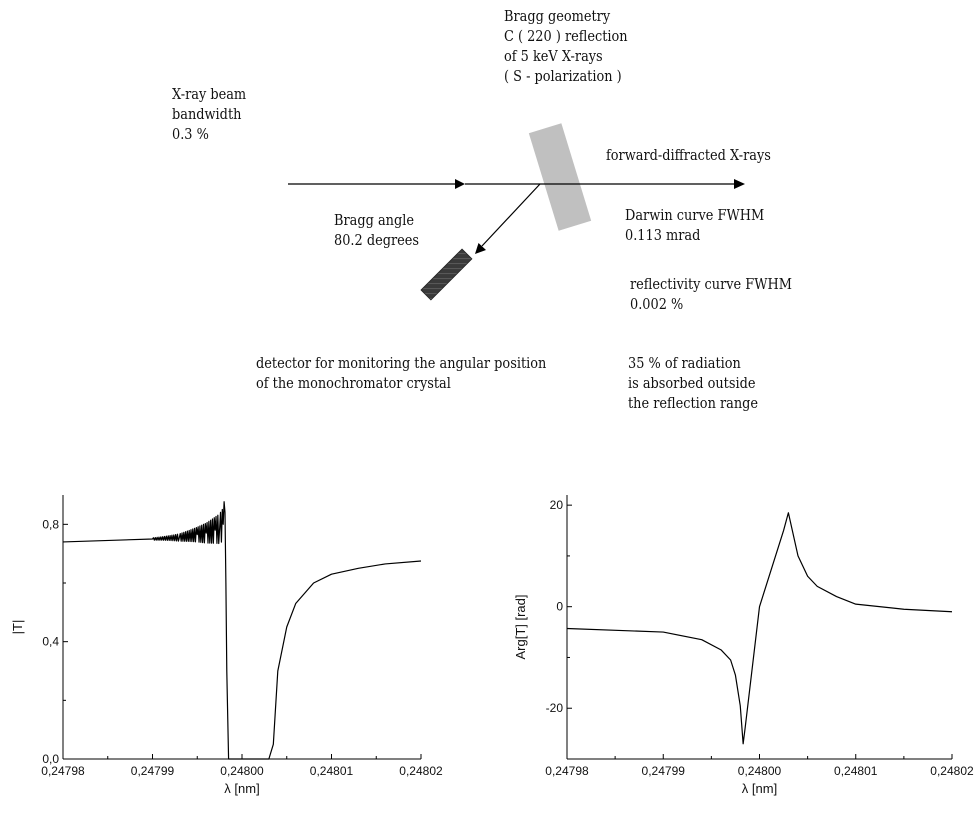 The height and width of the screenshot is (819, 979). What do you see at coordinates (377, 240) in the screenshot?
I see `bragg-angle-line-2: 80.2 degrees` at bounding box center [377, 240].